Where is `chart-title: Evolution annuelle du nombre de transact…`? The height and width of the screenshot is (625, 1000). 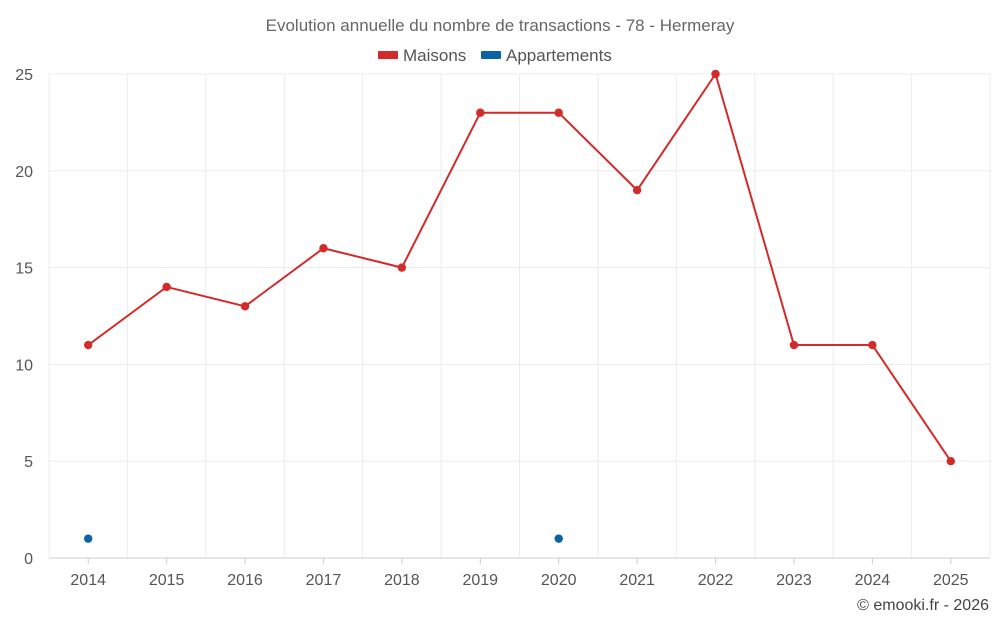
chart-title: Evolution annuelle du nombre de transact… is located at coordinates (500, 25).